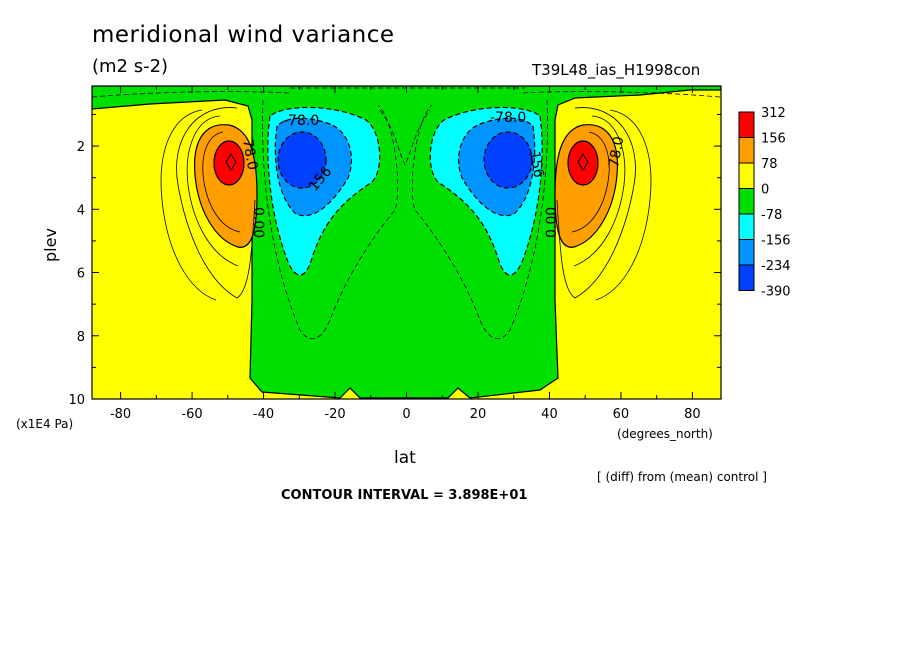 The image size is (904, 654). Describe the element at coordinates (81, 337) in the screenshot. I see `y-tick-label: 8` at that location.